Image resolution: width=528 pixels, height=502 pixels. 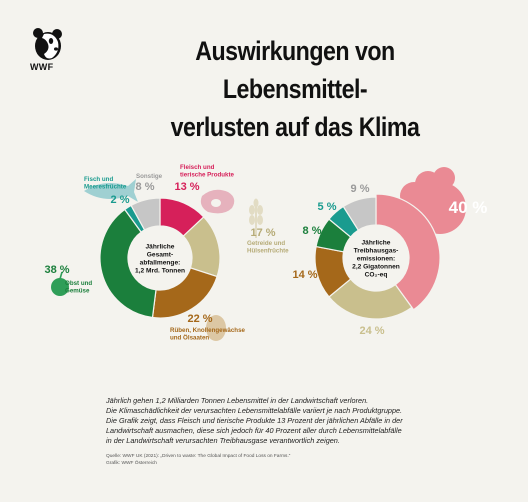 What do you see at coordinates (120, 200) in the screenshot?
I see `pct-label-fish: 2 %` at bounding box center [120, 200].